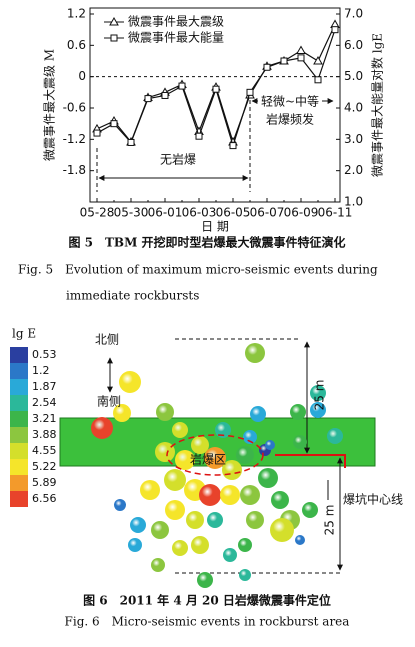 The width and height of the screenshot is (415, 647). Describe the element at coordinates (301, 213) in the screenshot. I see `x-tick-label: 06-09` at that location.